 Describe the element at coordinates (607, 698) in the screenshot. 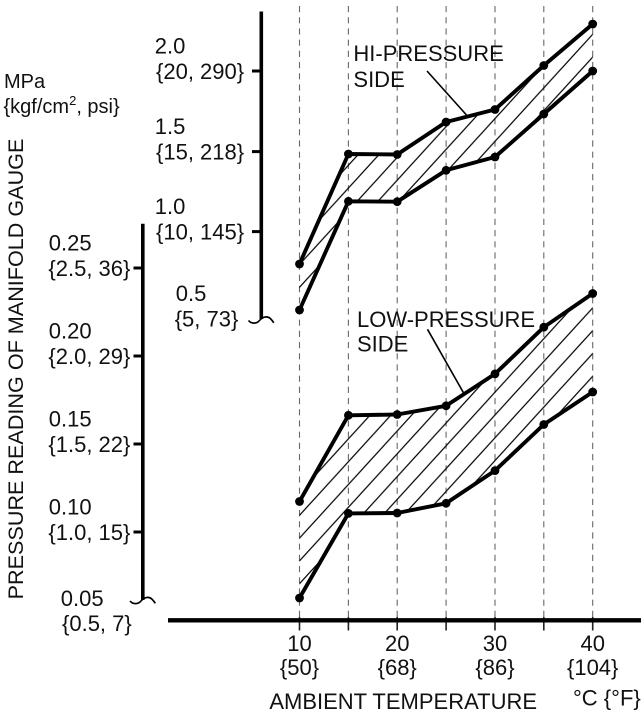

I see `svg-text: °C {°F}` at that location.